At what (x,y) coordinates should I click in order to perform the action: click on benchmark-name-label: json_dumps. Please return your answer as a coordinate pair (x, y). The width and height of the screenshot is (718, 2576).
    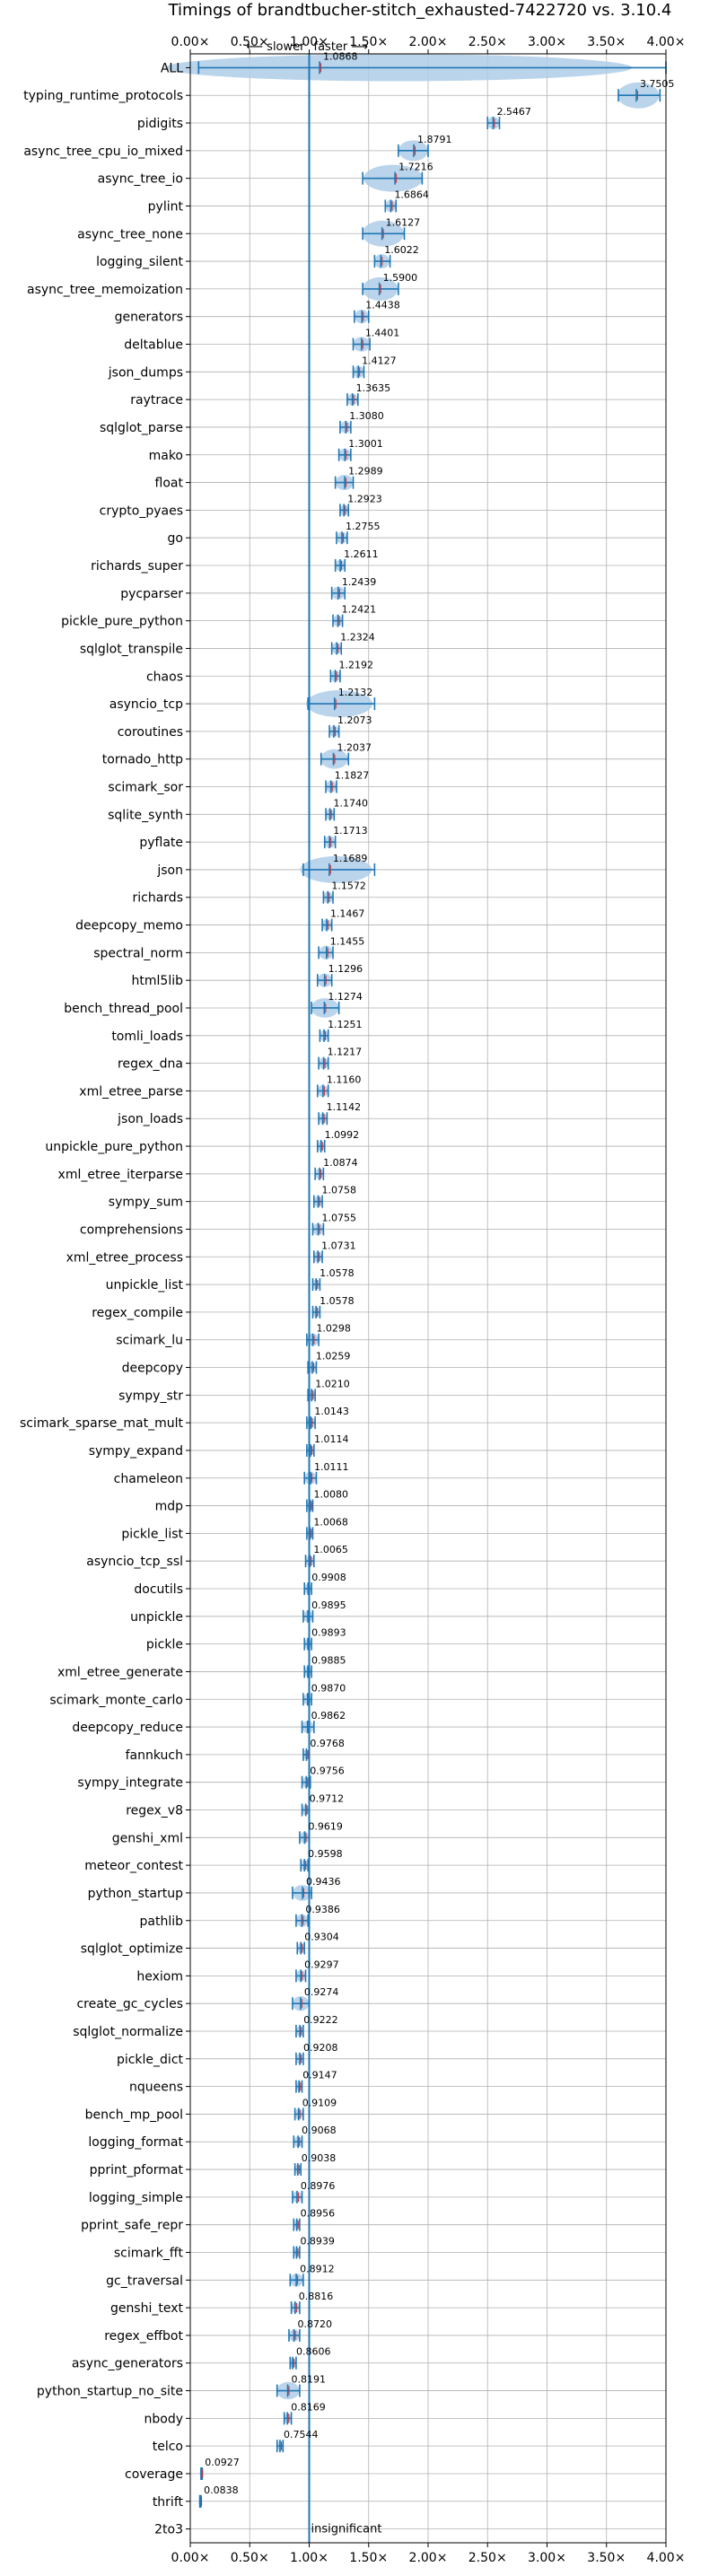
    Looking at the image, I should click on (145, 372).